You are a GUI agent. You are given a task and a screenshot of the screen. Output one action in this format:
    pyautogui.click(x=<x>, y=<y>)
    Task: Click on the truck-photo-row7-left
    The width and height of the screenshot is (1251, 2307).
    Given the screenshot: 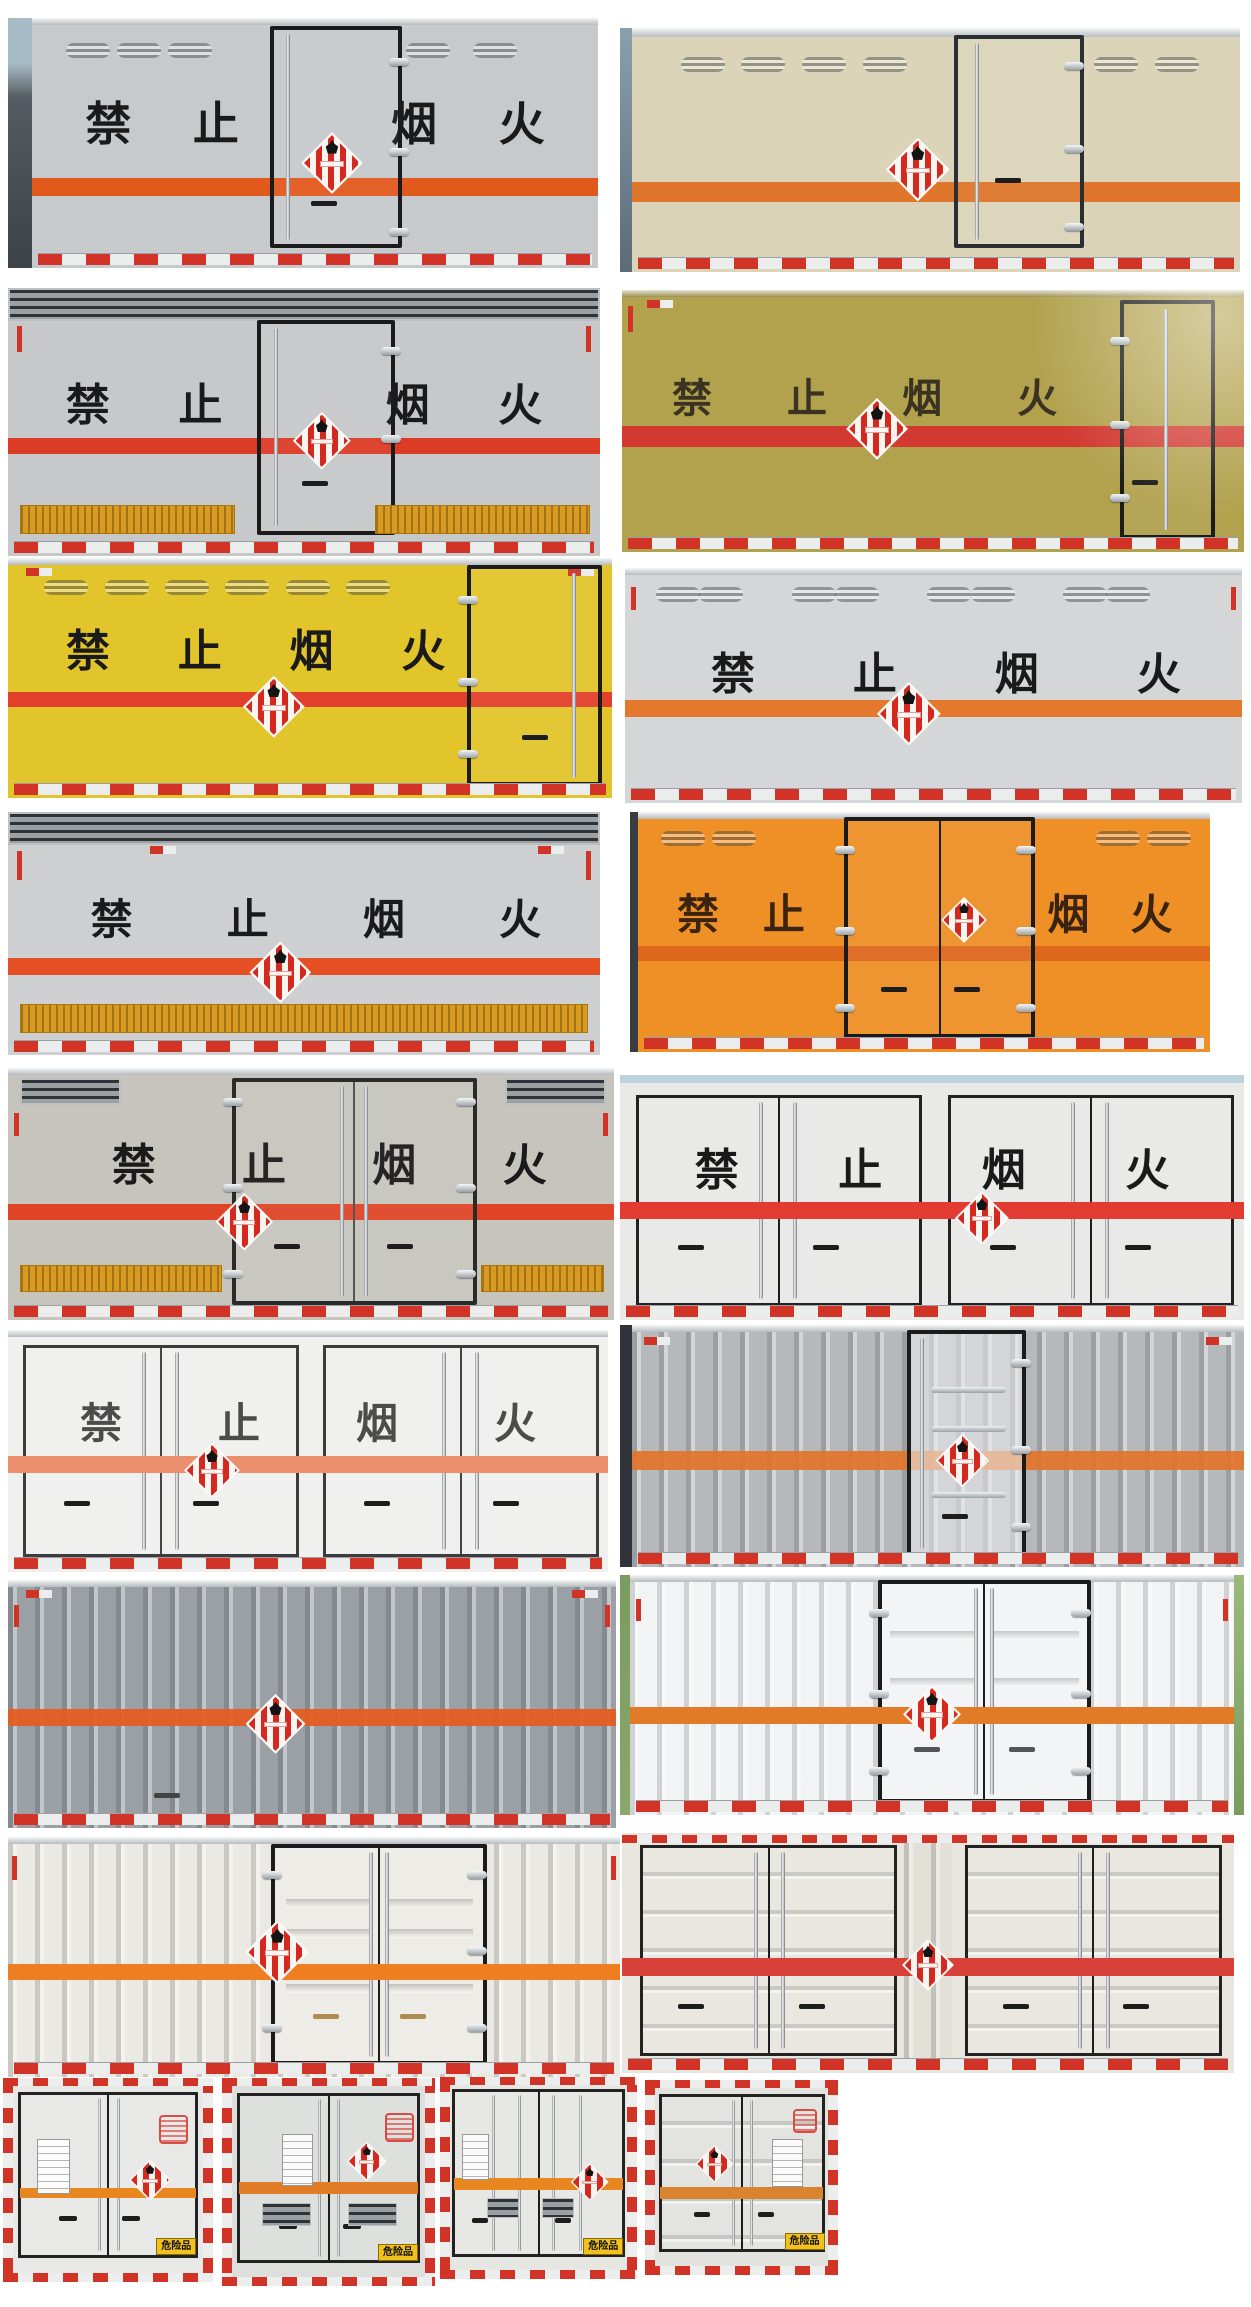 What is the action you would take?
    pyautogui.click(x=312, y=1704)
    